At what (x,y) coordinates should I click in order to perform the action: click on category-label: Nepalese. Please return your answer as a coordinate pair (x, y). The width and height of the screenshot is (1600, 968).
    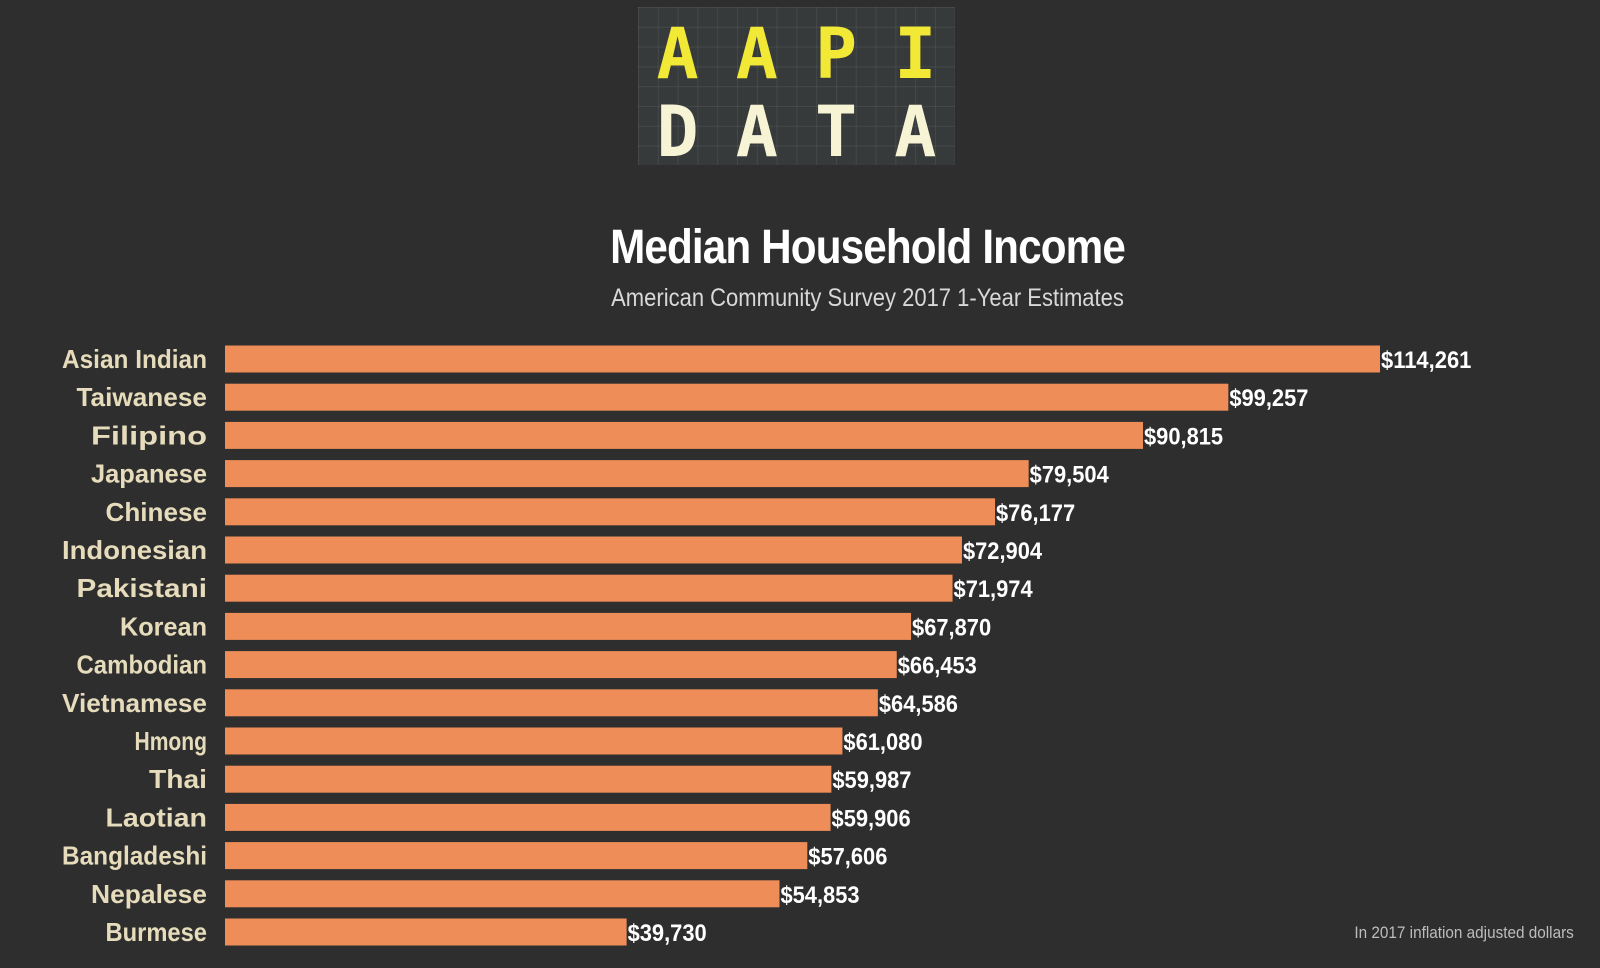
    Looking at the image, I should click on (149, 894).